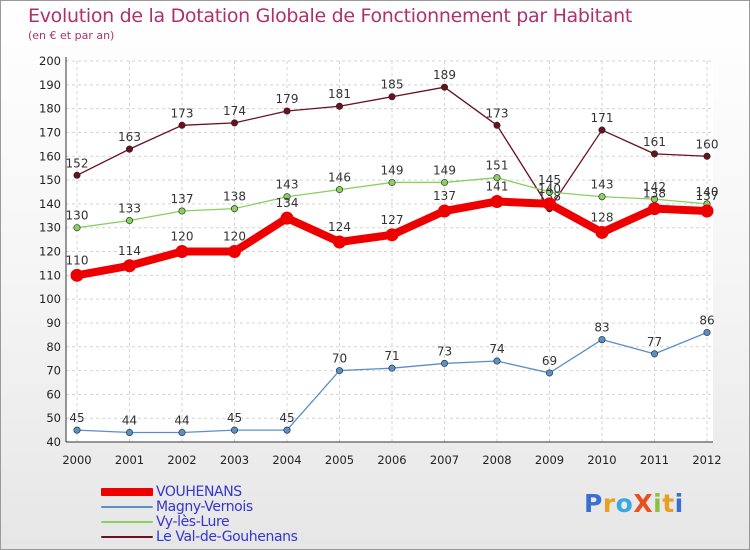 This screenshot has height=550, width=750. Describe the element at coordinates (50, 85) in the screenshot. I see `y-tick-label: 190` at that location.